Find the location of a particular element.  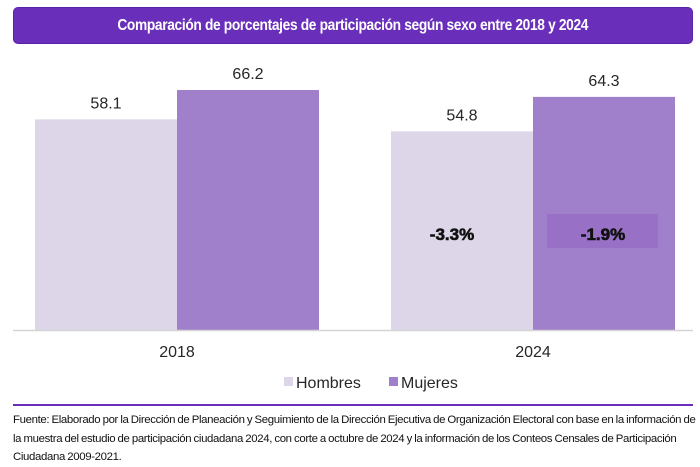

bar-mujeres-2024 is located at coordinates (604, 213).